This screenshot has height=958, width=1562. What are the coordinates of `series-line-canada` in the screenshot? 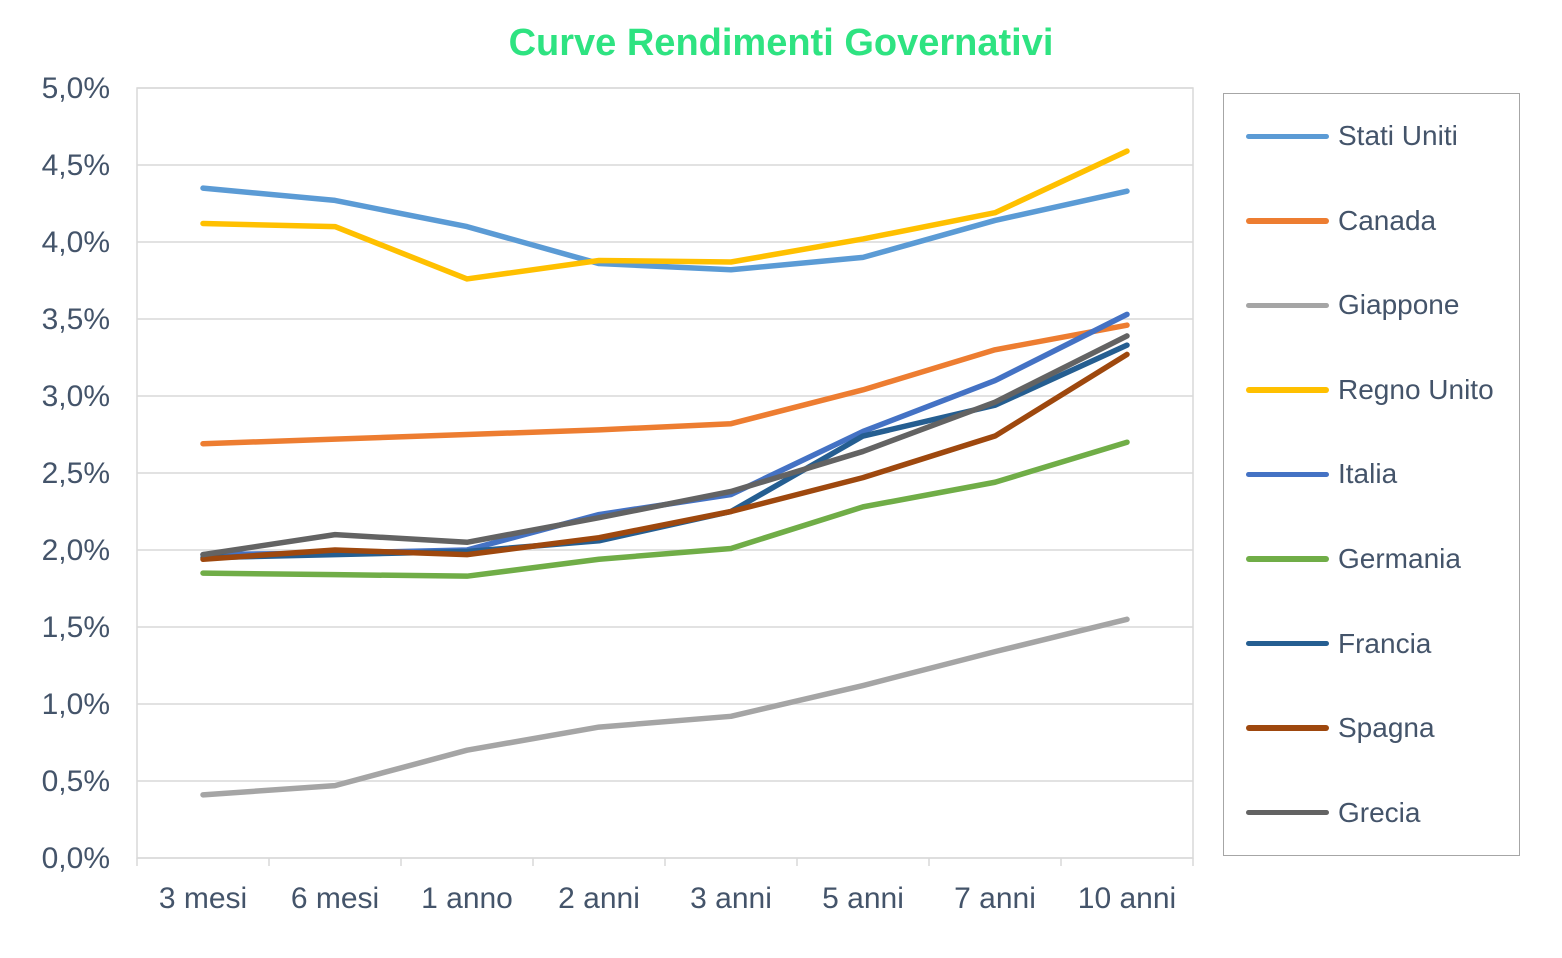 It's located at (665, 384).